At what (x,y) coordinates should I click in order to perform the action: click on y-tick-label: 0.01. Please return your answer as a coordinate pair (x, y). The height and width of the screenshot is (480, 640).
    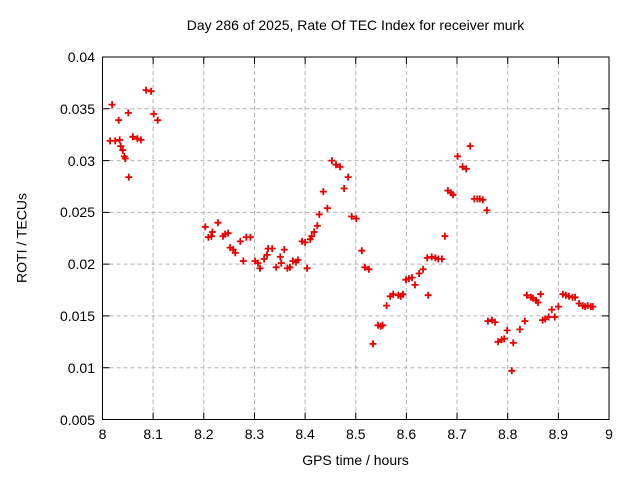
    Looking at the image, I should click on (81, 367).